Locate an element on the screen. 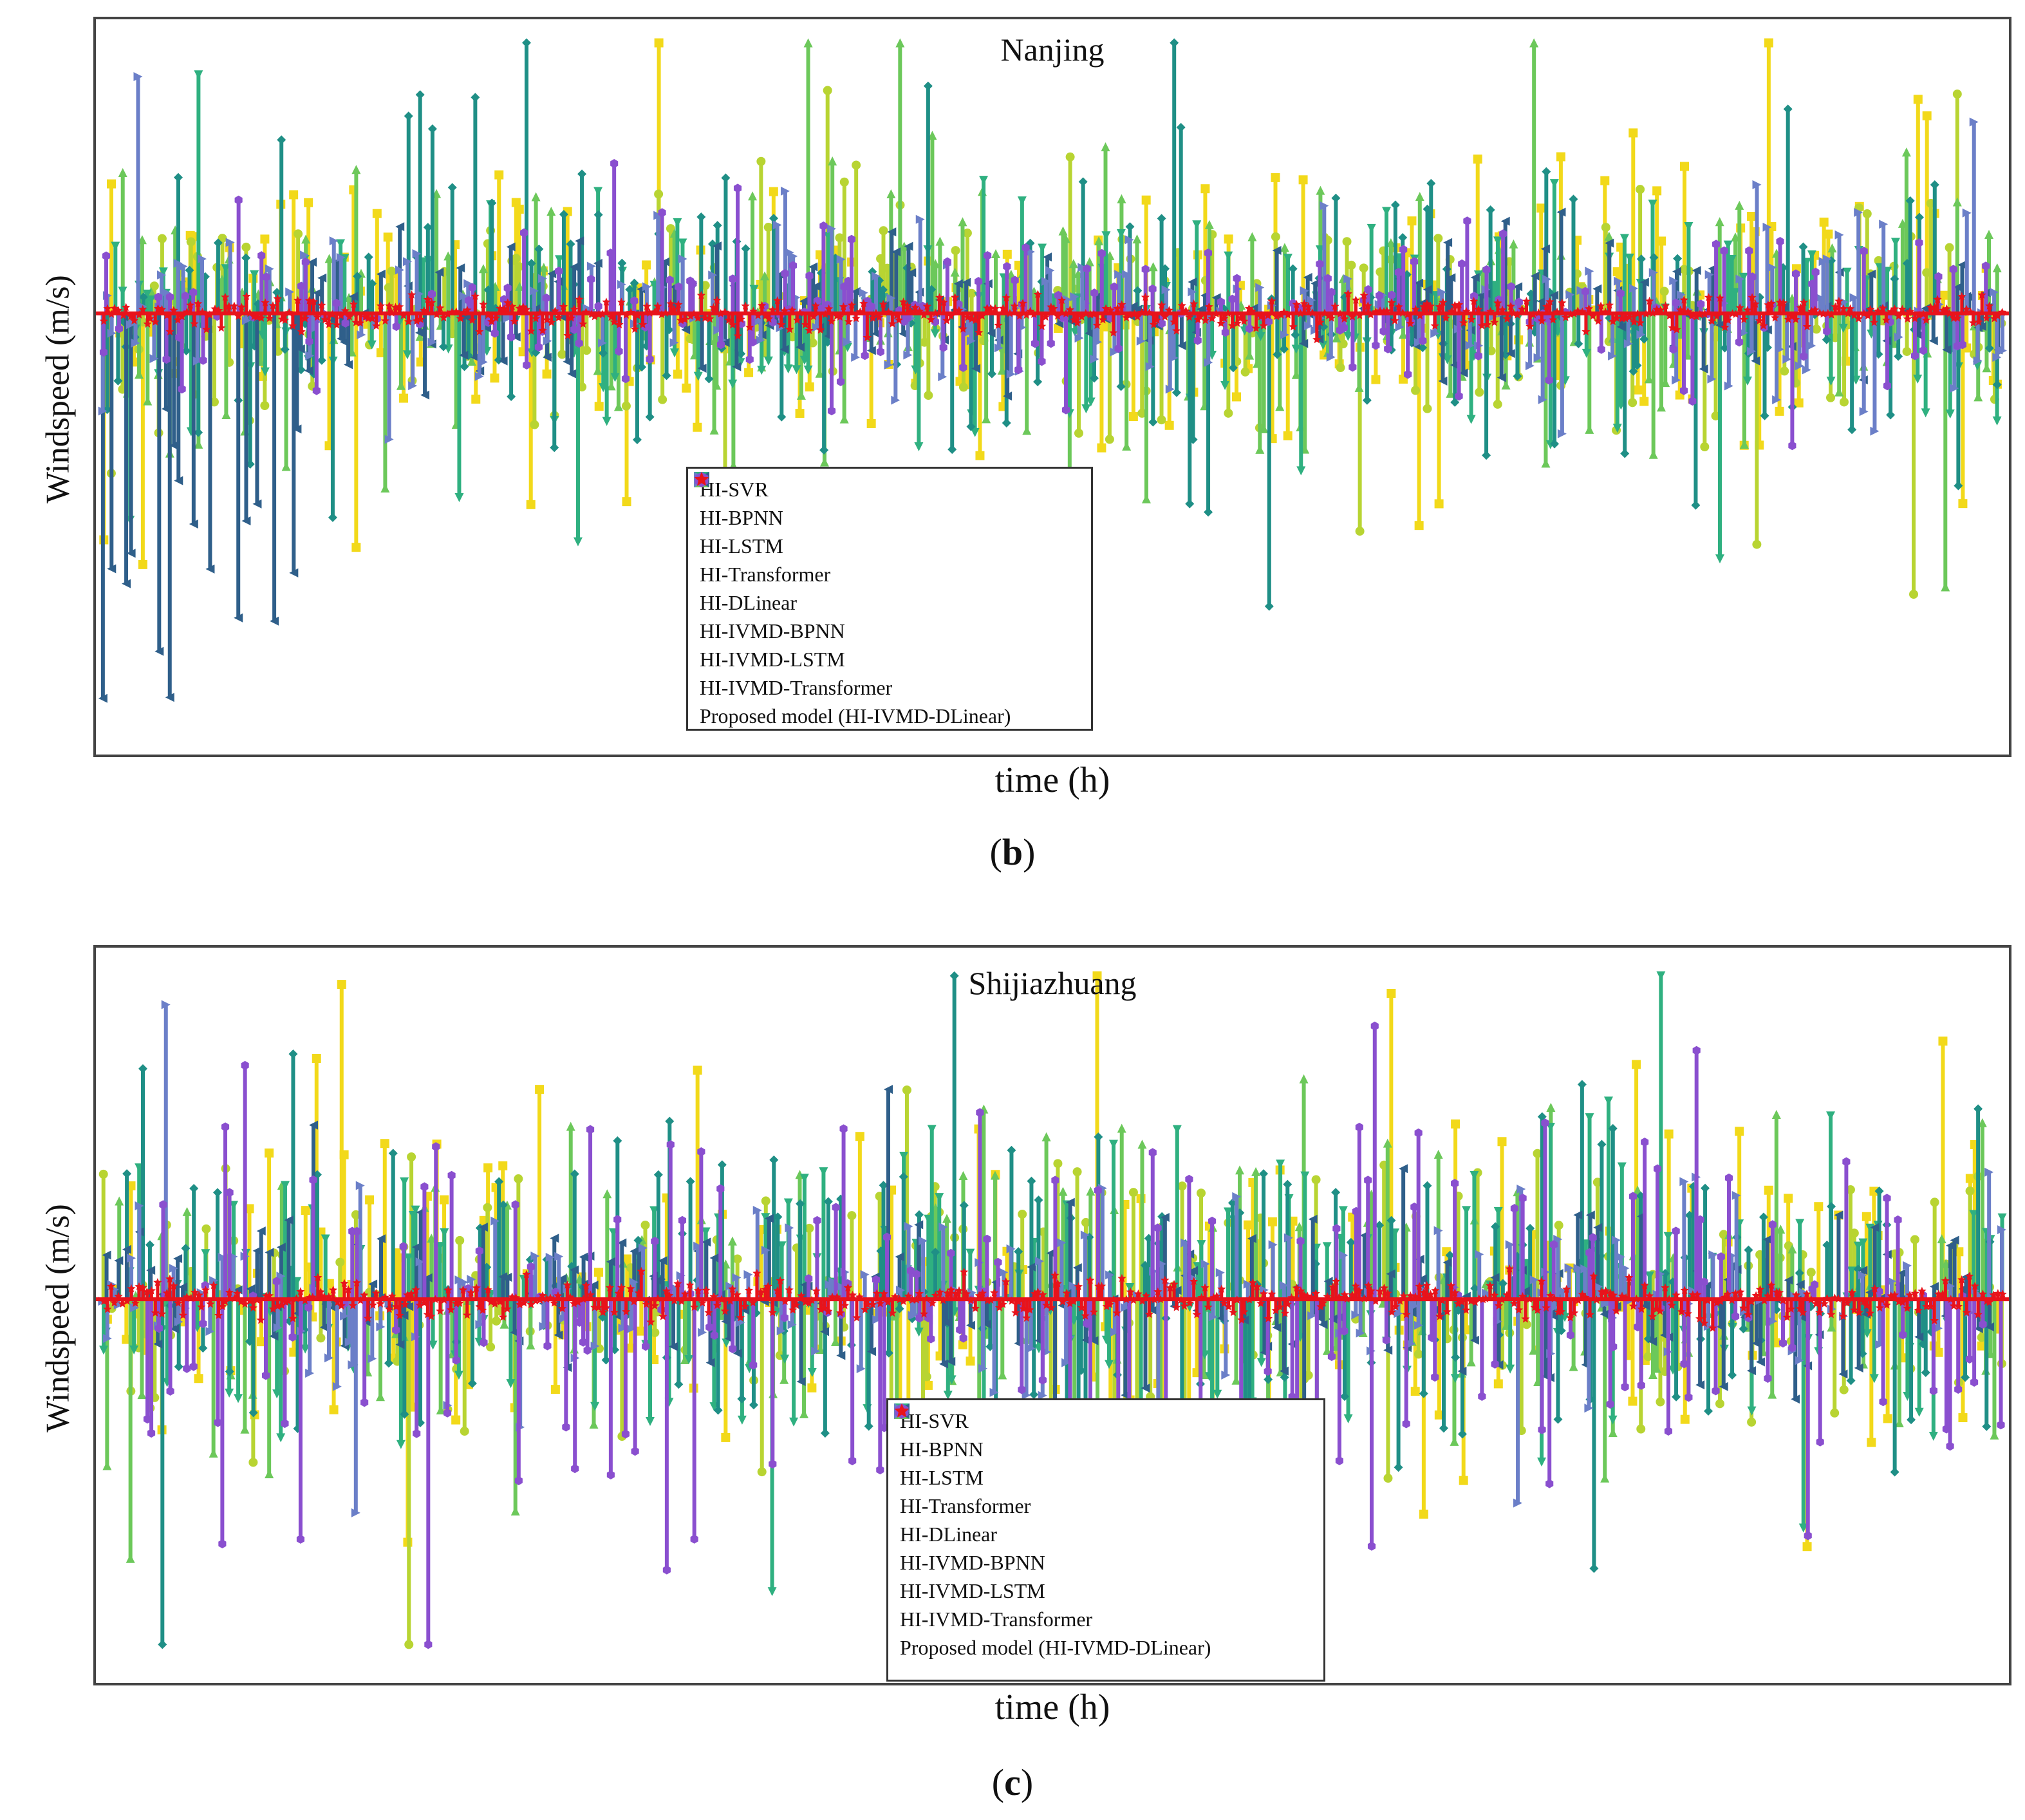 This screenshot has width=2025, height=1820. legend-item: HI-SVR is located at coordinates (886, 488).